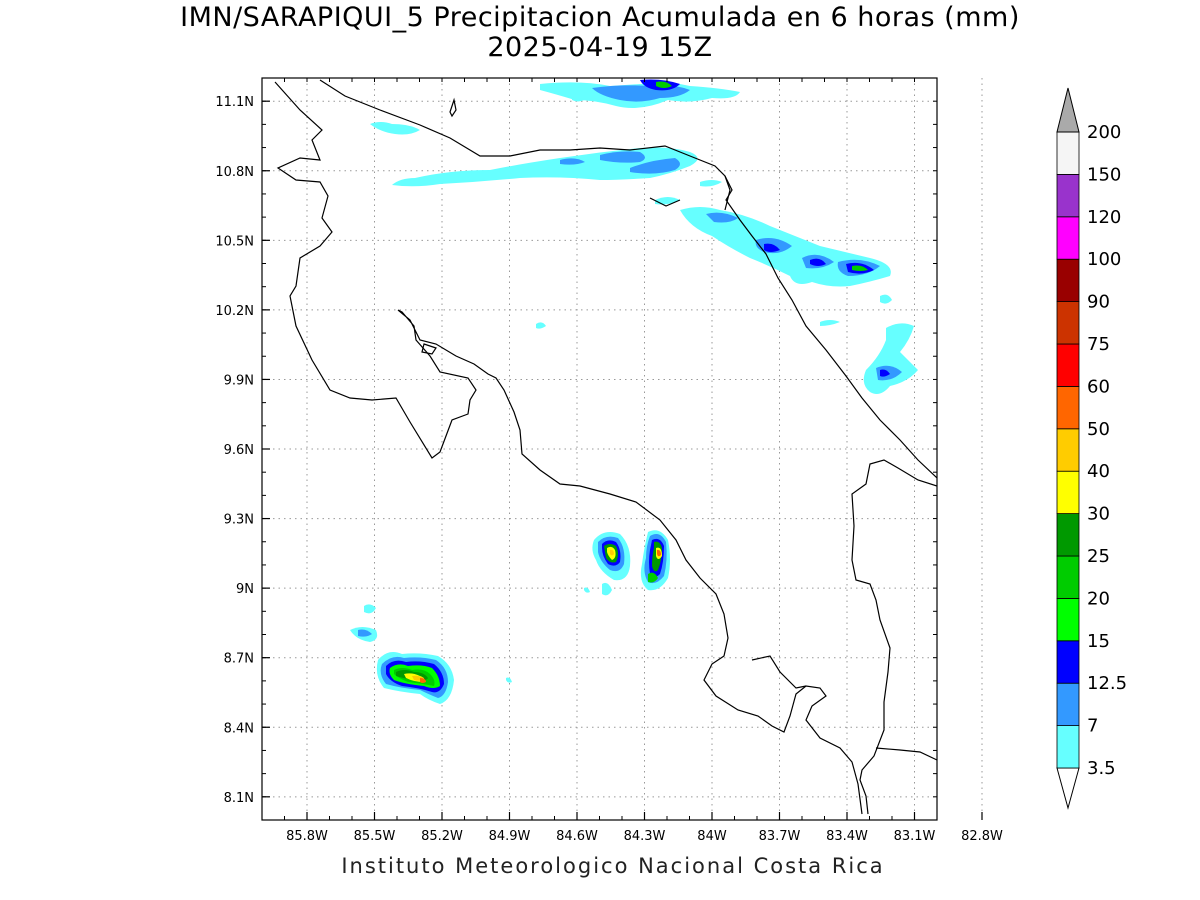 The width and height of the screenshot is (1200, 900). I want to click on x-tick-label: 85.8W, so click(307, 836).